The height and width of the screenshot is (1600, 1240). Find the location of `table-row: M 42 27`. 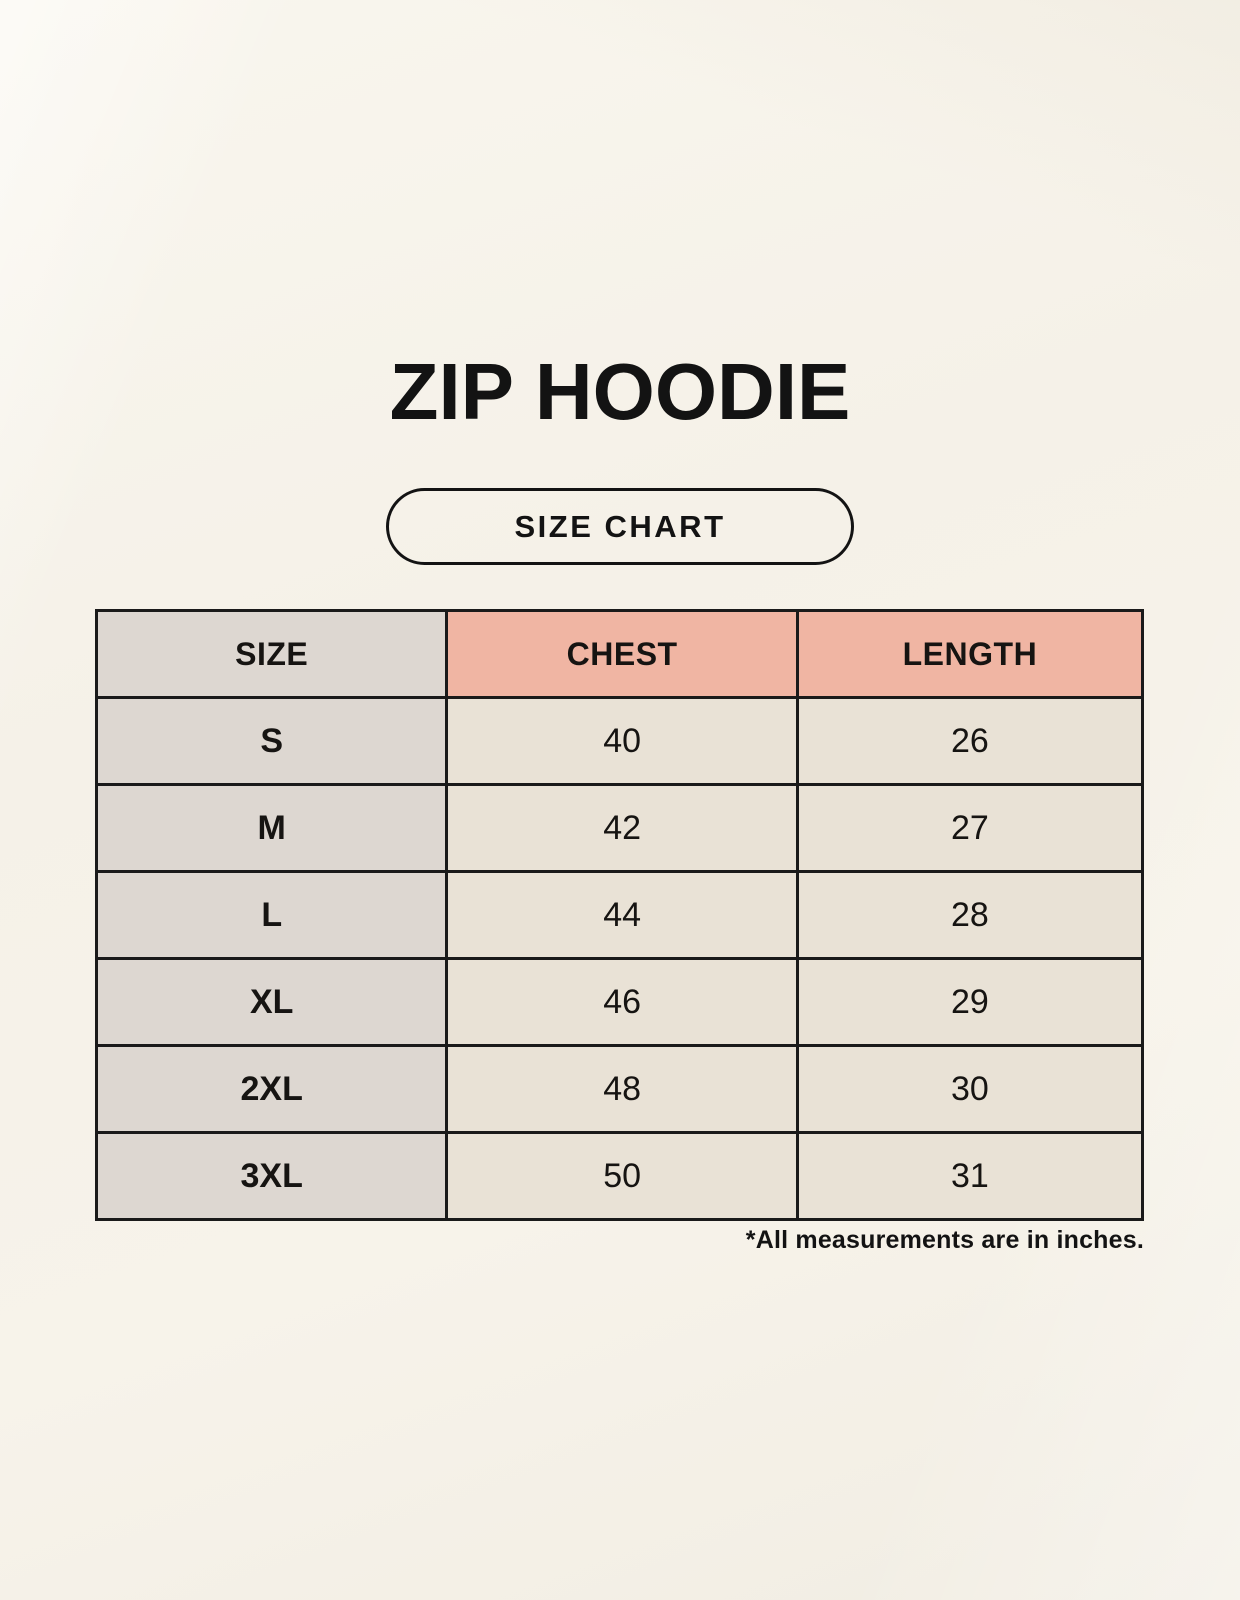

table-row: M 42 27 is located at coordinates (619, 828).